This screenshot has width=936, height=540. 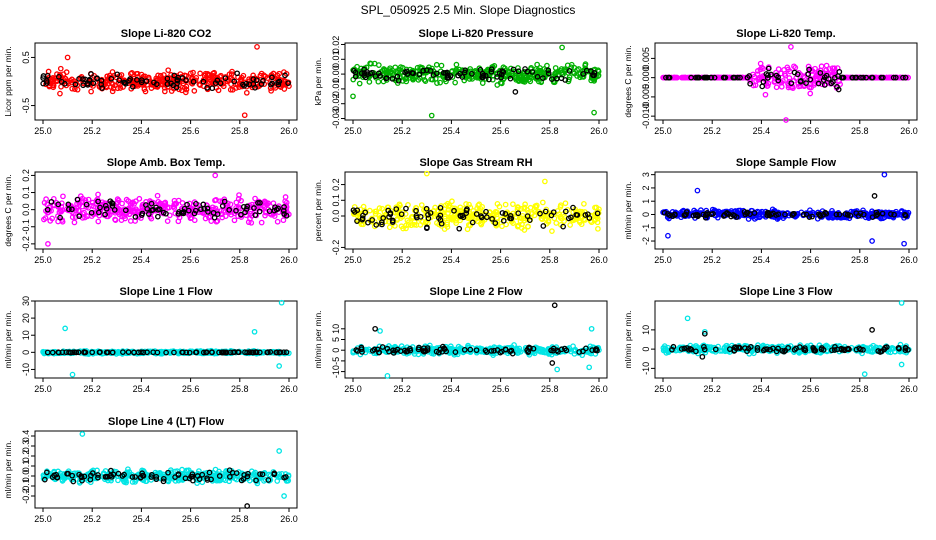 I want to click on y-tick-label: 20, so click(x=26, y=318).